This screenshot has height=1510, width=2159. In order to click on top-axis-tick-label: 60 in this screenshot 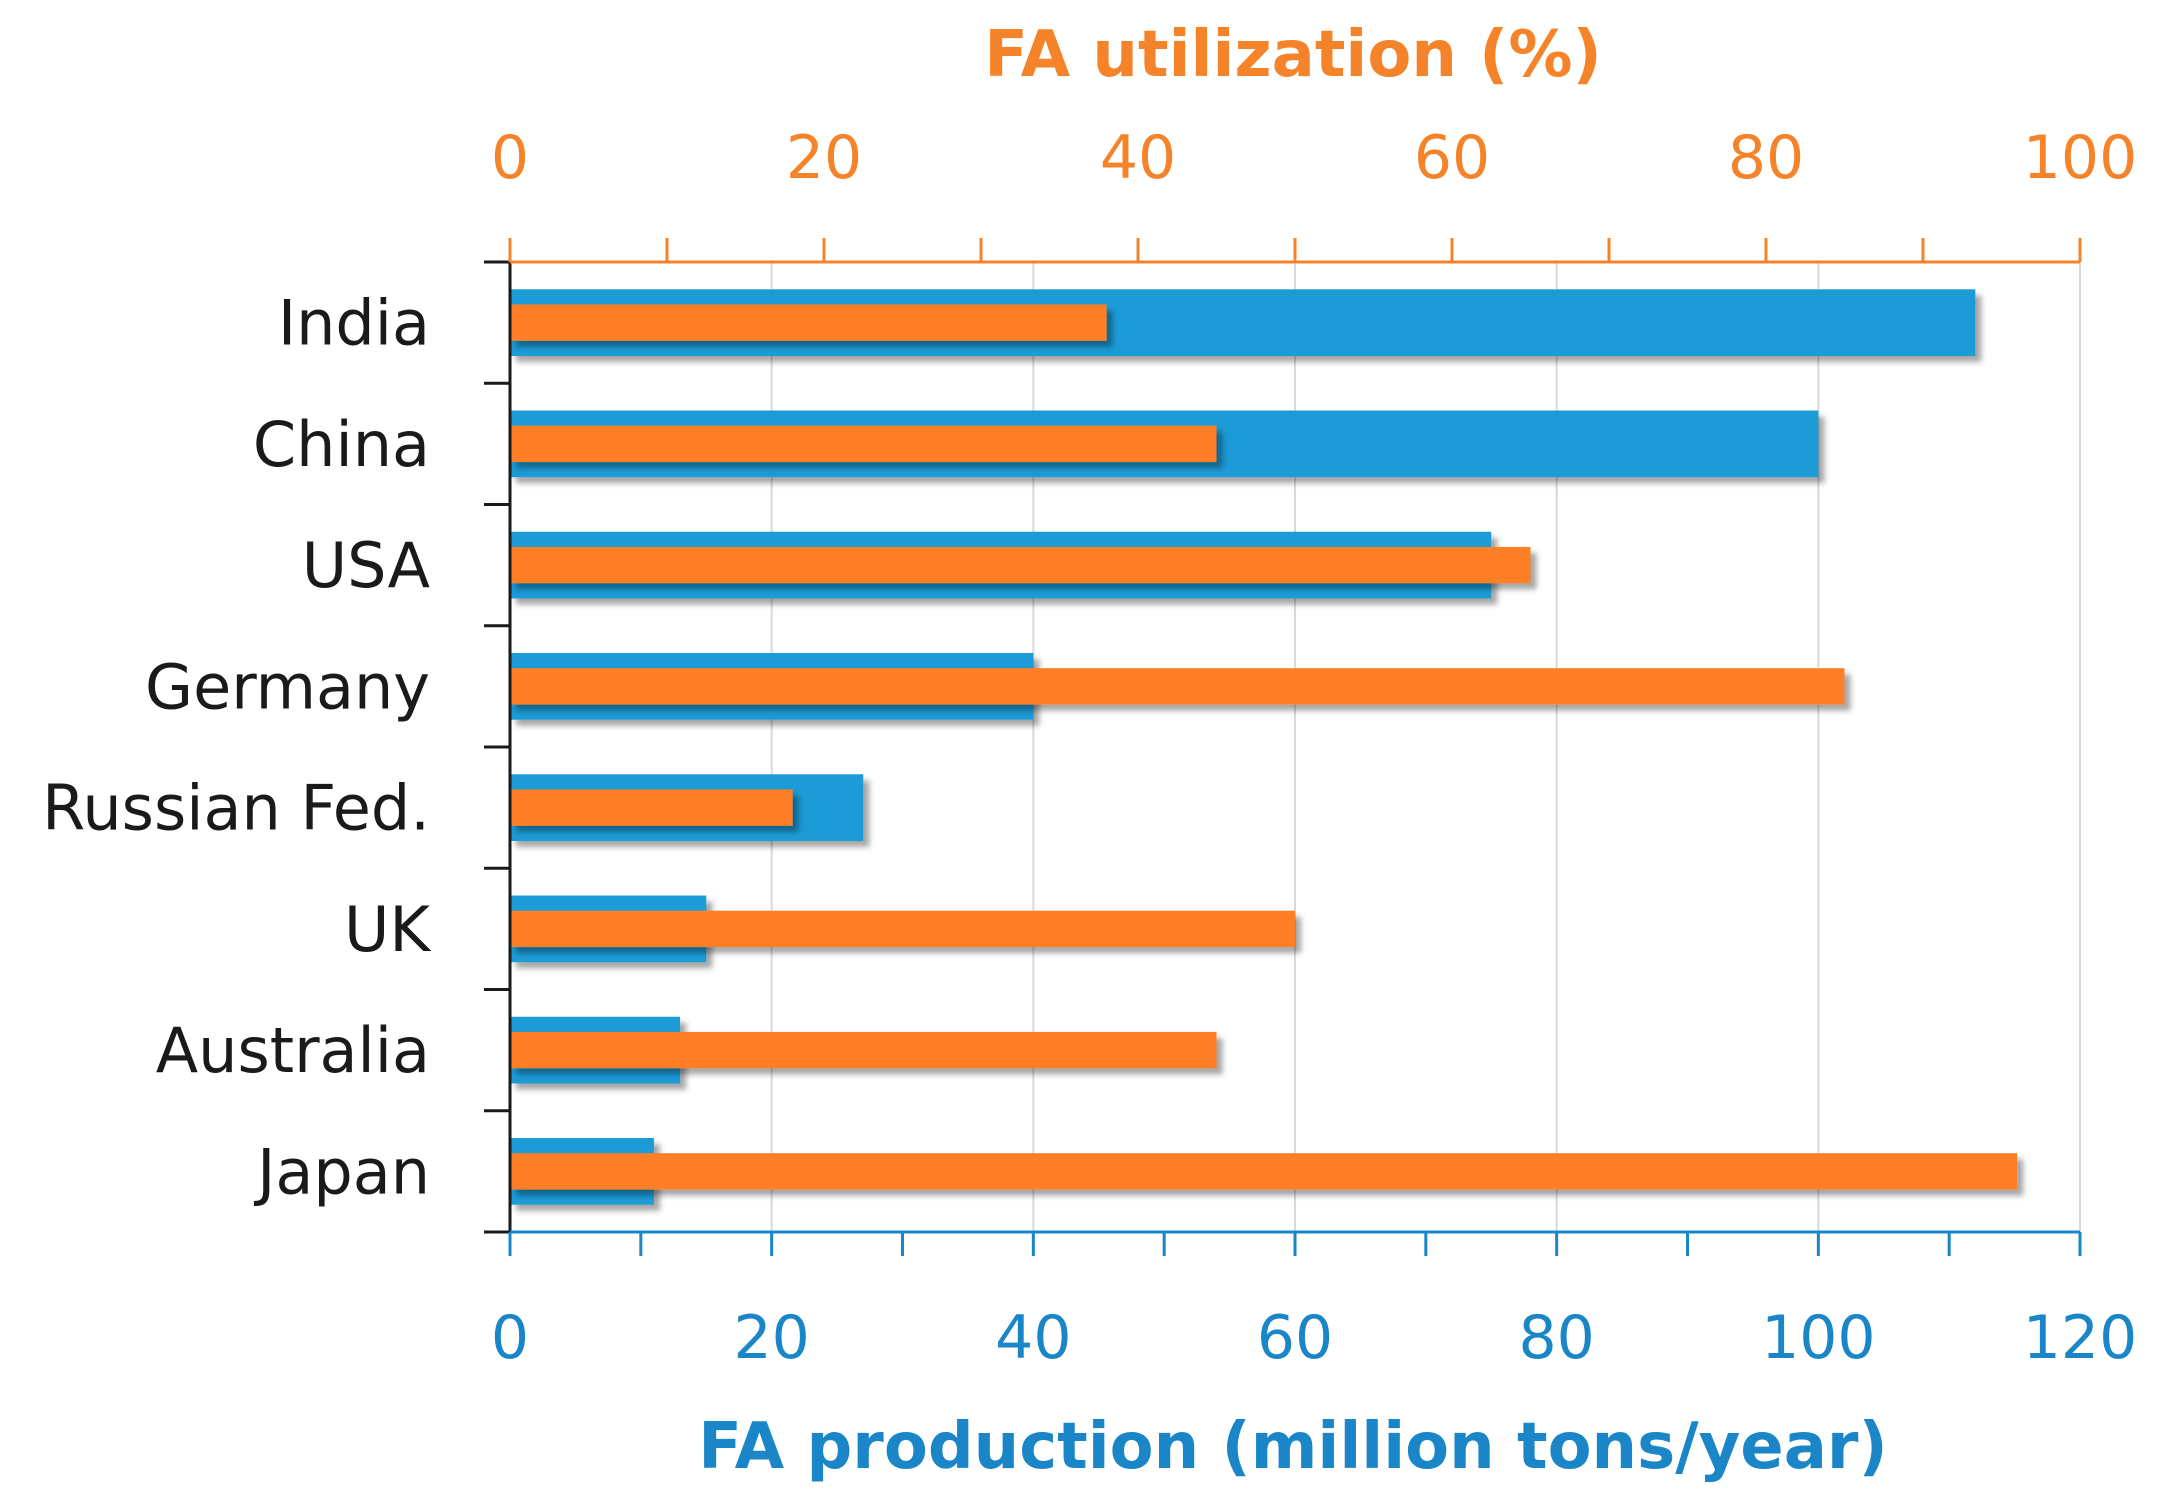, I will do `click(1452, 158)`.